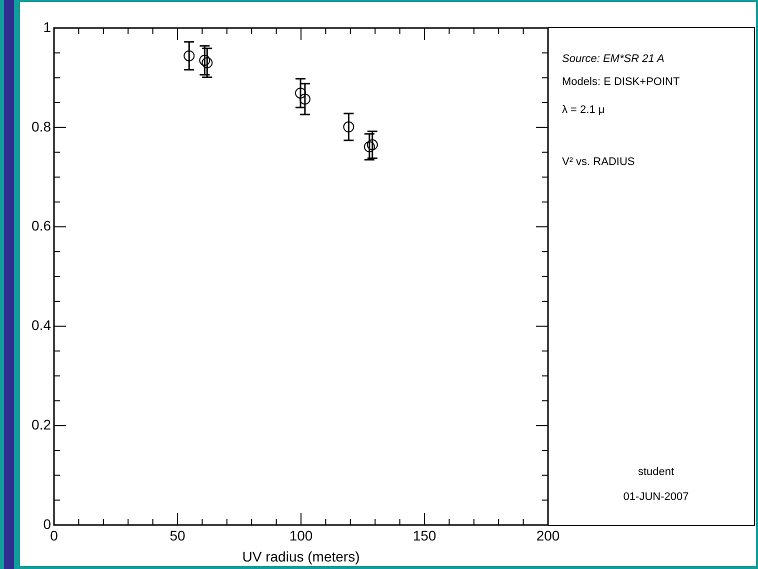 The height and width of the screenshot is (569, 758). Describe the element at coordinates (613, 59) in the screenshot. I see `source-note: Source: EM*SR 21 A` at that location.